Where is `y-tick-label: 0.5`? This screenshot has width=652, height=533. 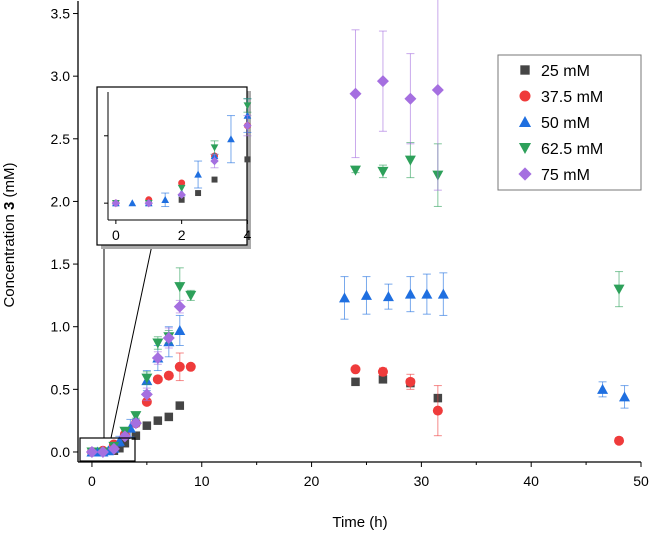 y-tick-label: 0.5 is located at coordinates (61, 389).